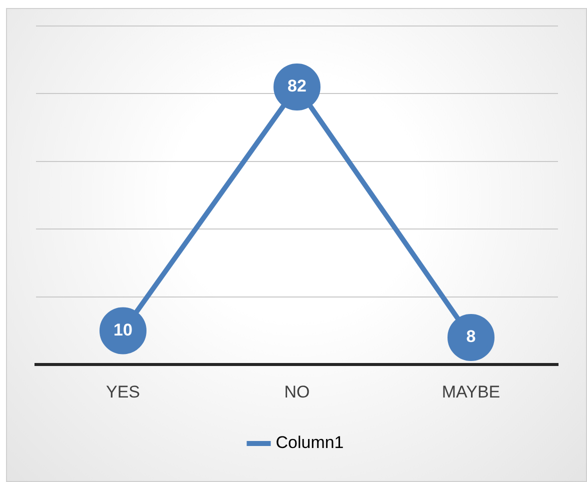 The width and height of the screenshot is (587, 482). Describe the element at coordinates (123, 330) in the screenshot. I see `data-label: 10` at that location.